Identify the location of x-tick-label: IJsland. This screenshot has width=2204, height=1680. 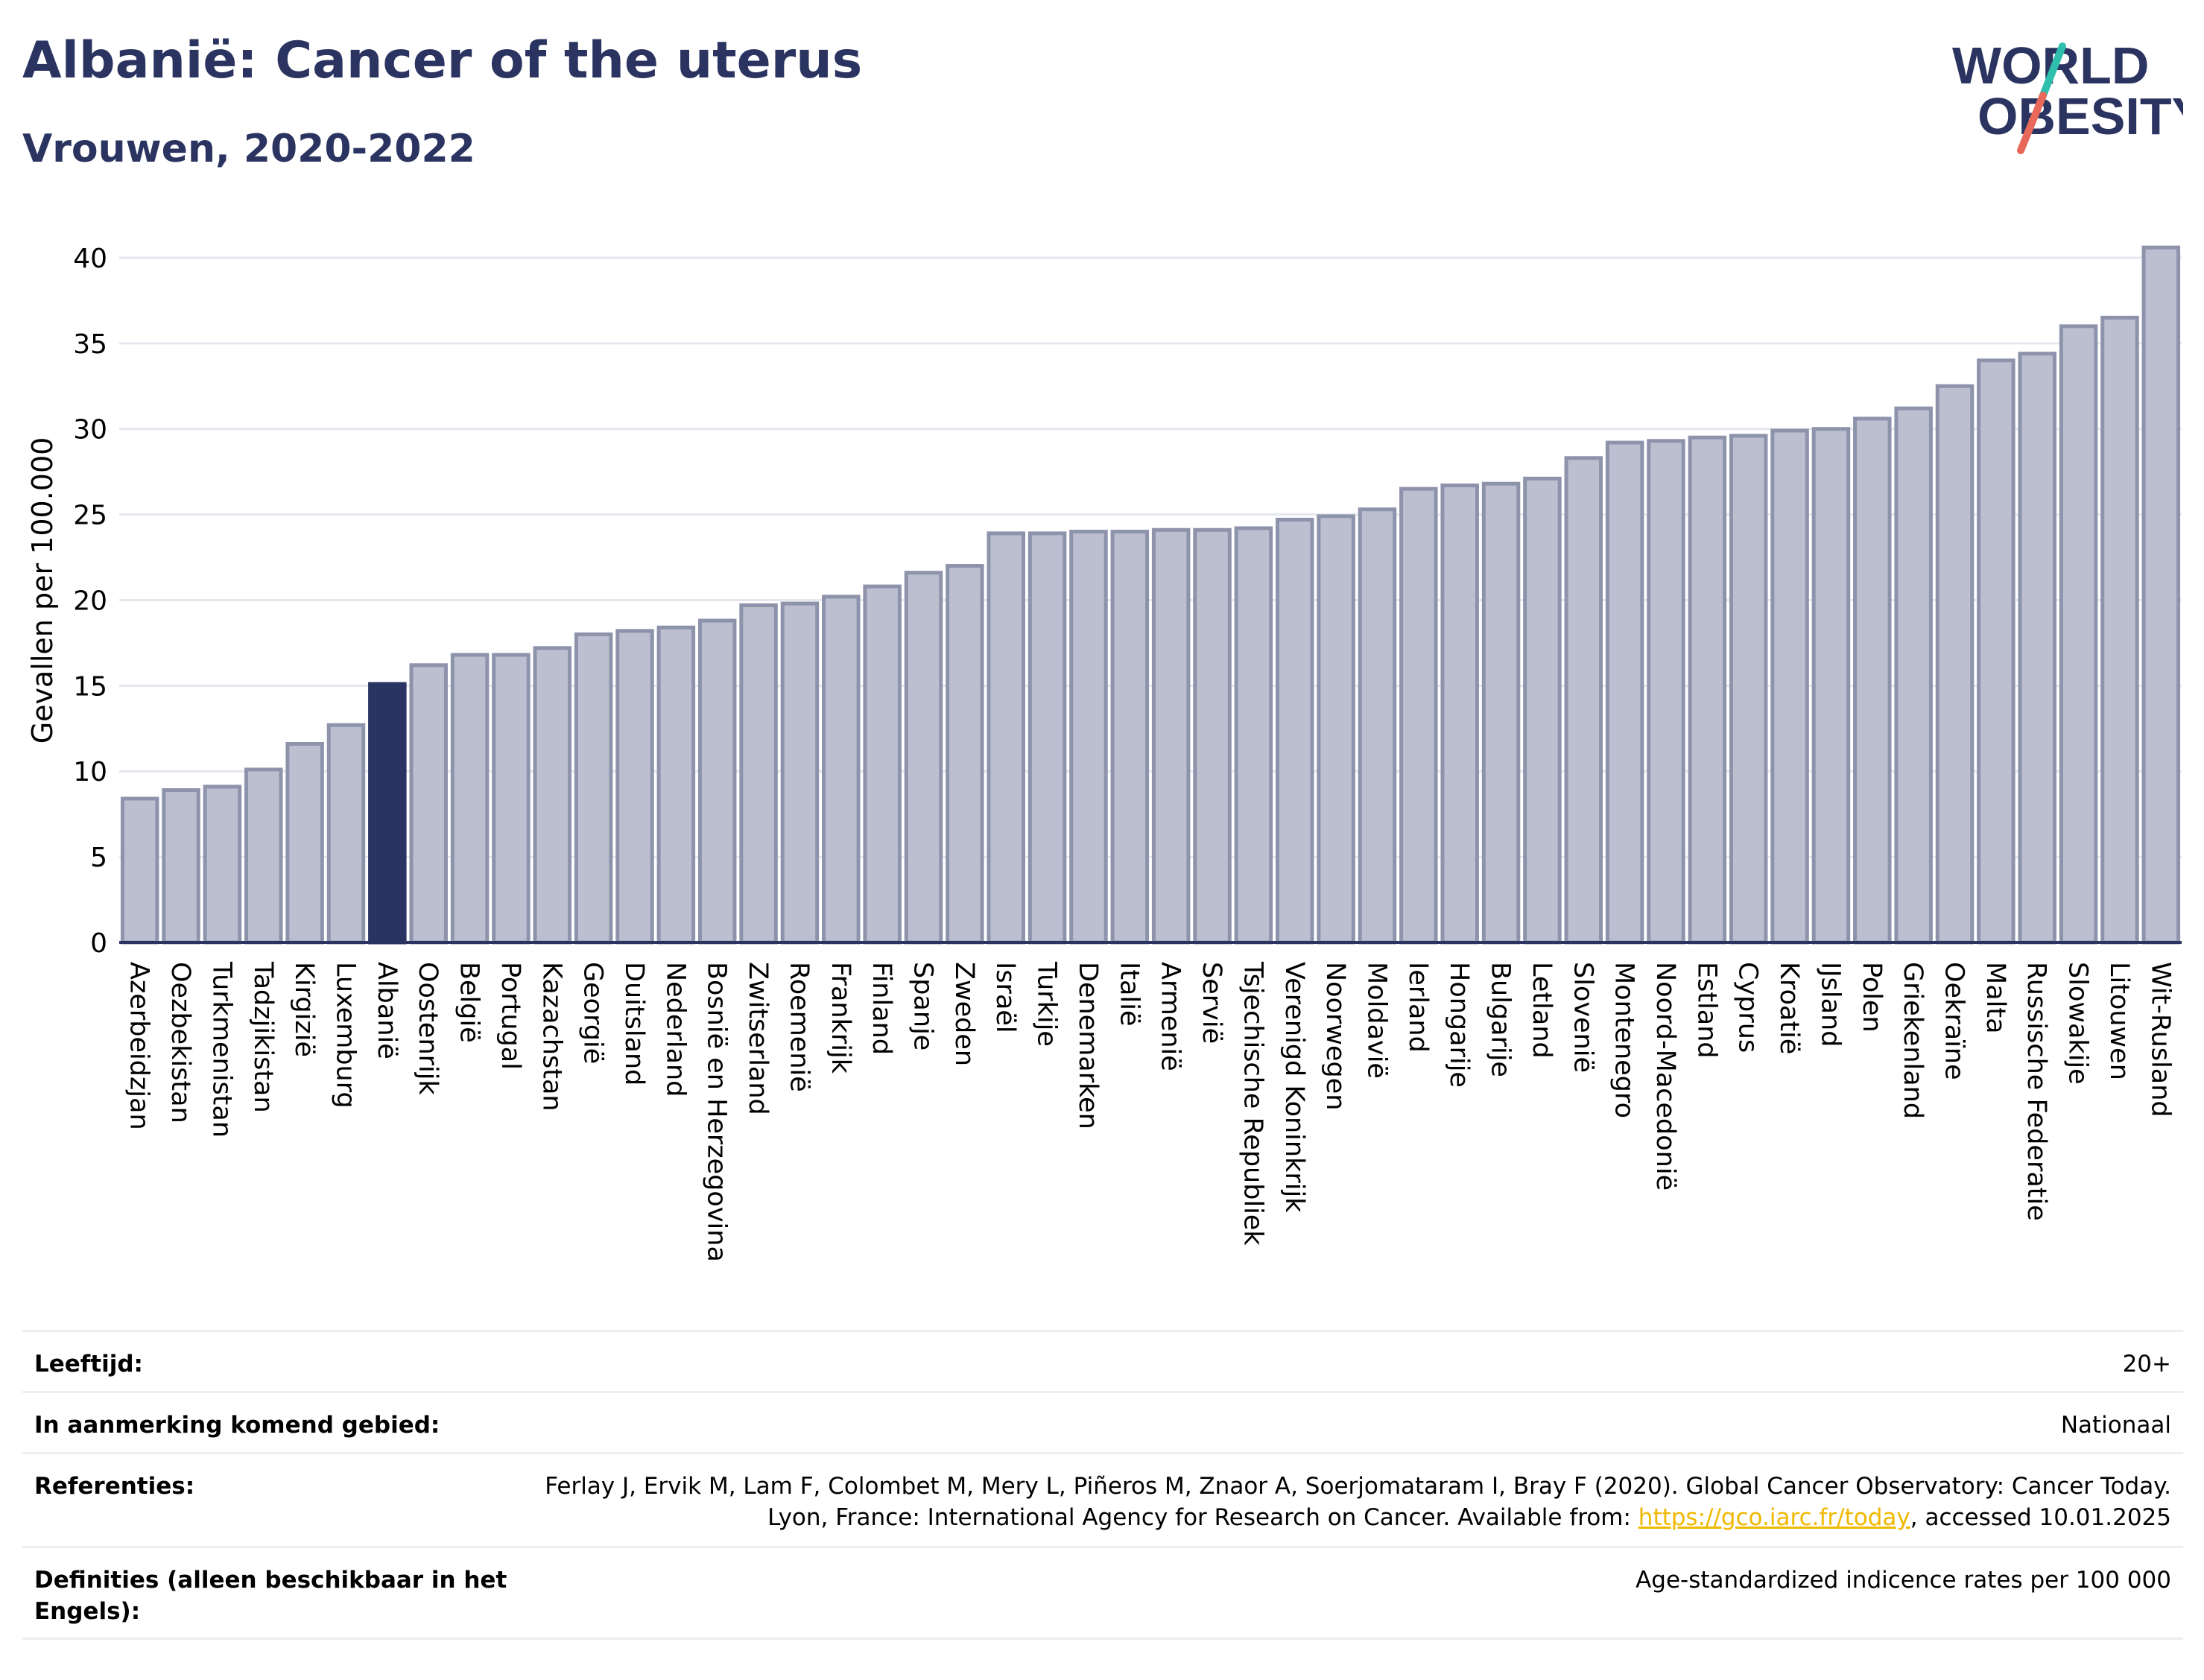
(1830, 1004).